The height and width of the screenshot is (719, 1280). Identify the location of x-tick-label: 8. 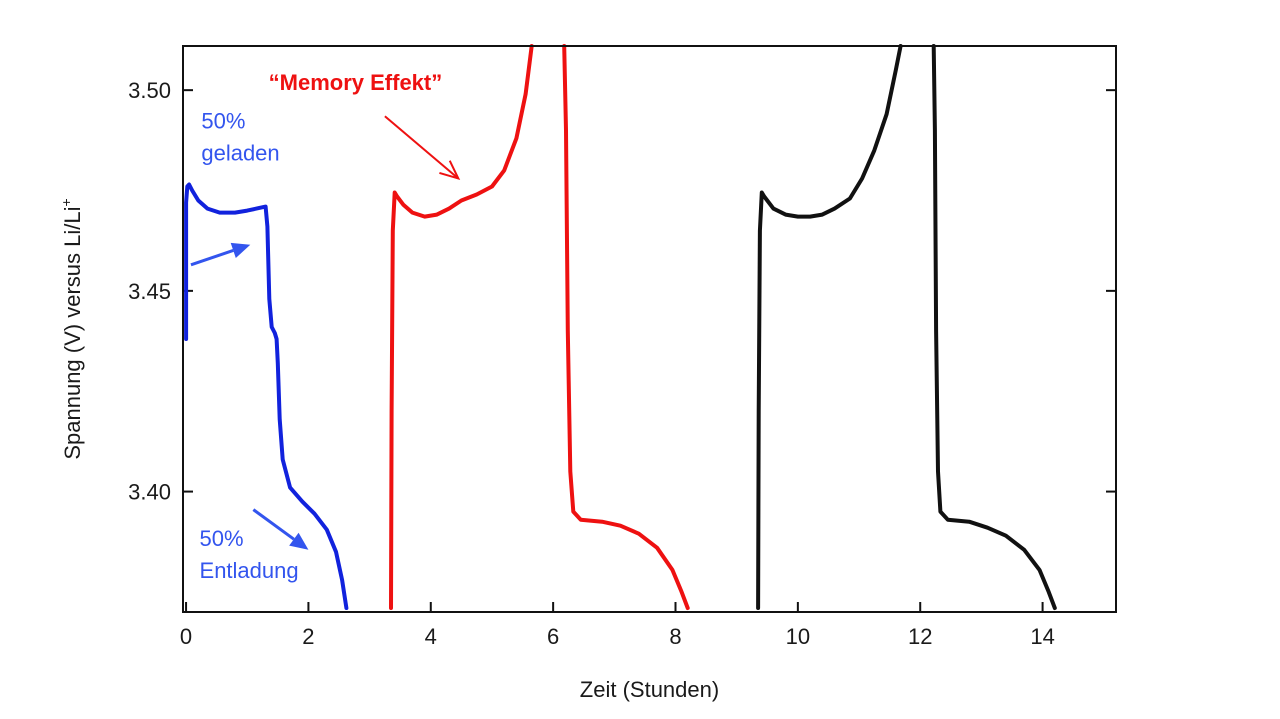
(675, 636).